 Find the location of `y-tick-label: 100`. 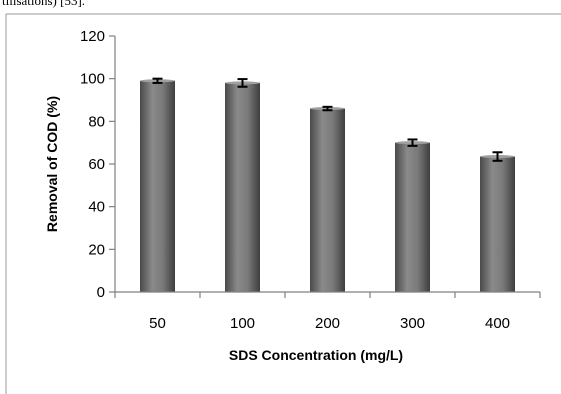

y-tick-label: 100 is located at coordinates (92, 79).